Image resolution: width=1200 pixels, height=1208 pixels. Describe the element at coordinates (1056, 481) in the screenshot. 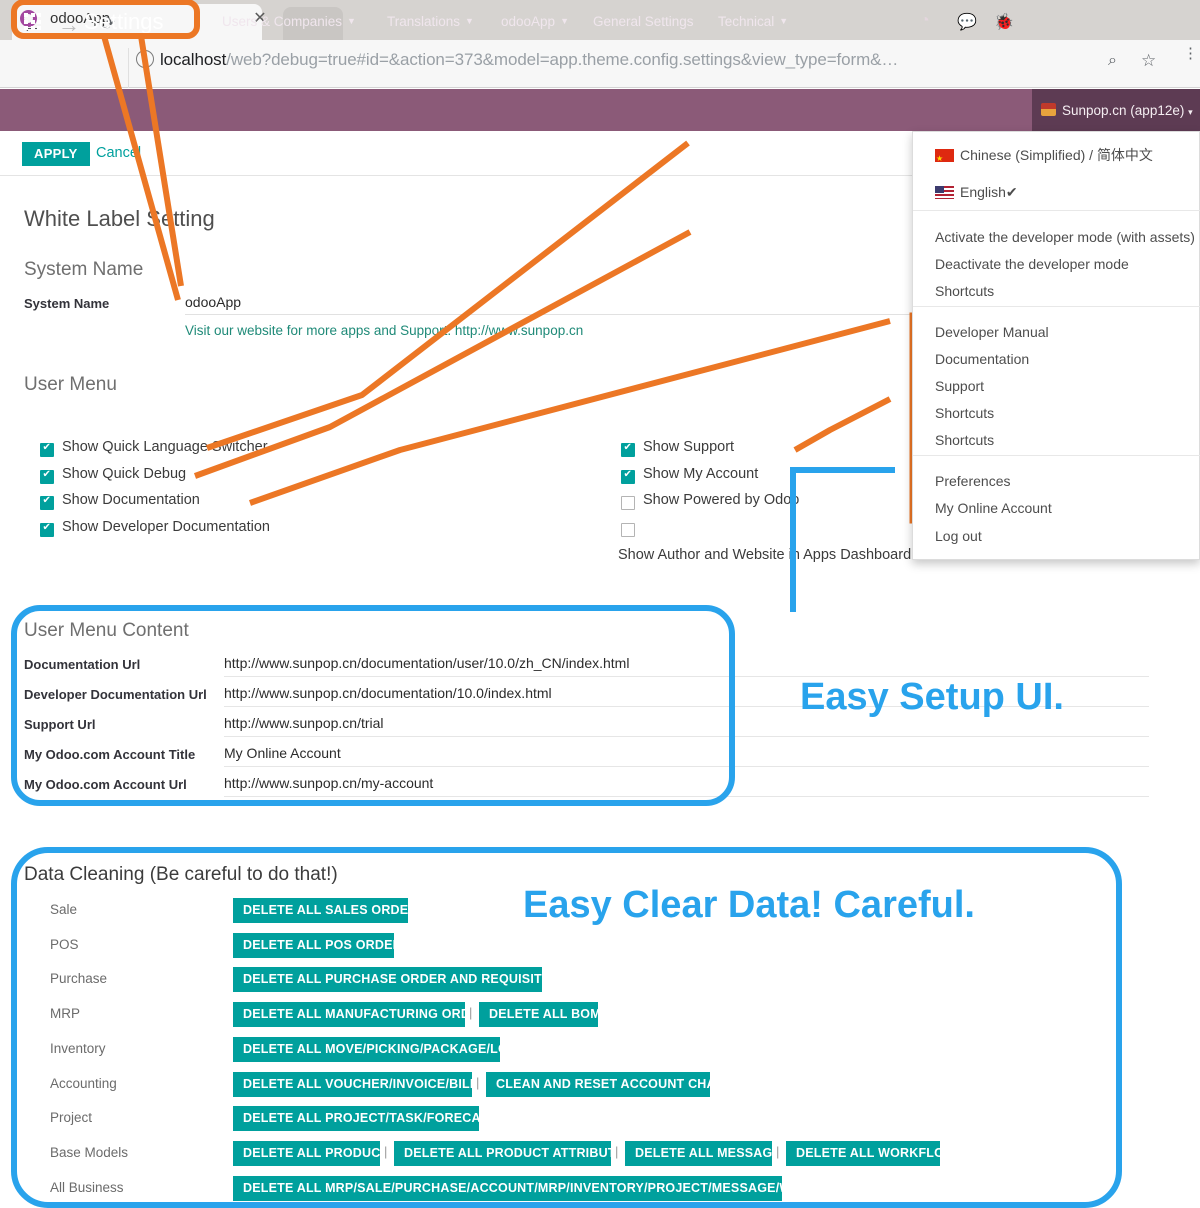

I see `menu-item-preferences: Preferences` at that location.